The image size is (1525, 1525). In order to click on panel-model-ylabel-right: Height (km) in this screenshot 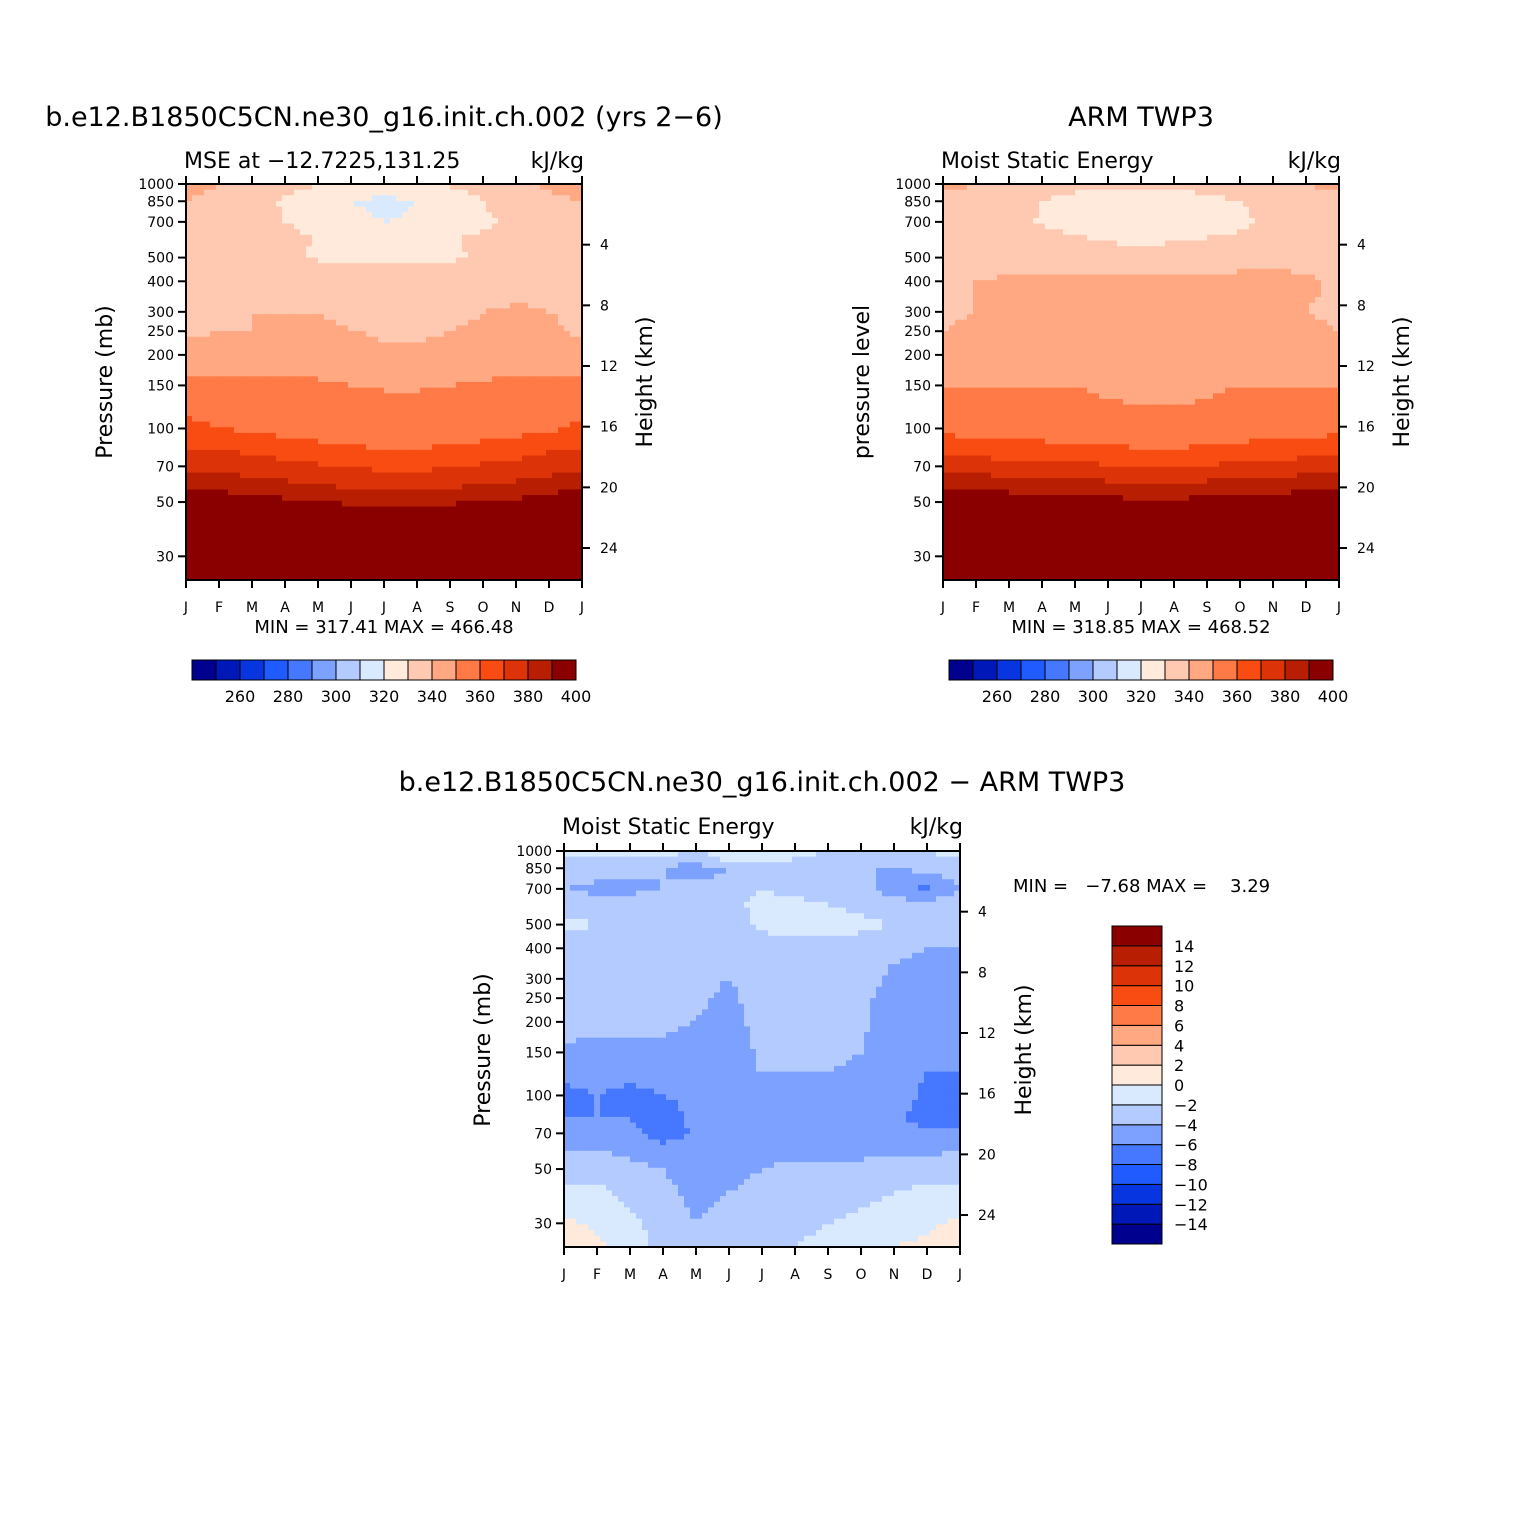, I will do `click(645, 381)`.